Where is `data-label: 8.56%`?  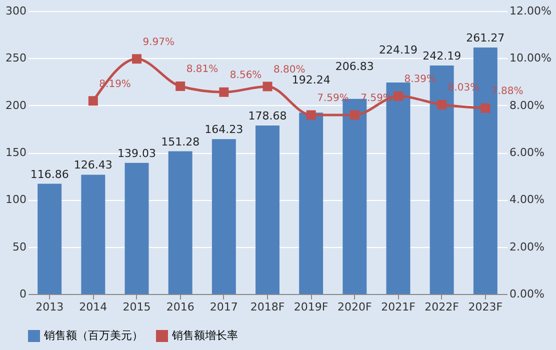
data-label: 8.56% is located at coordinates (246, 76).